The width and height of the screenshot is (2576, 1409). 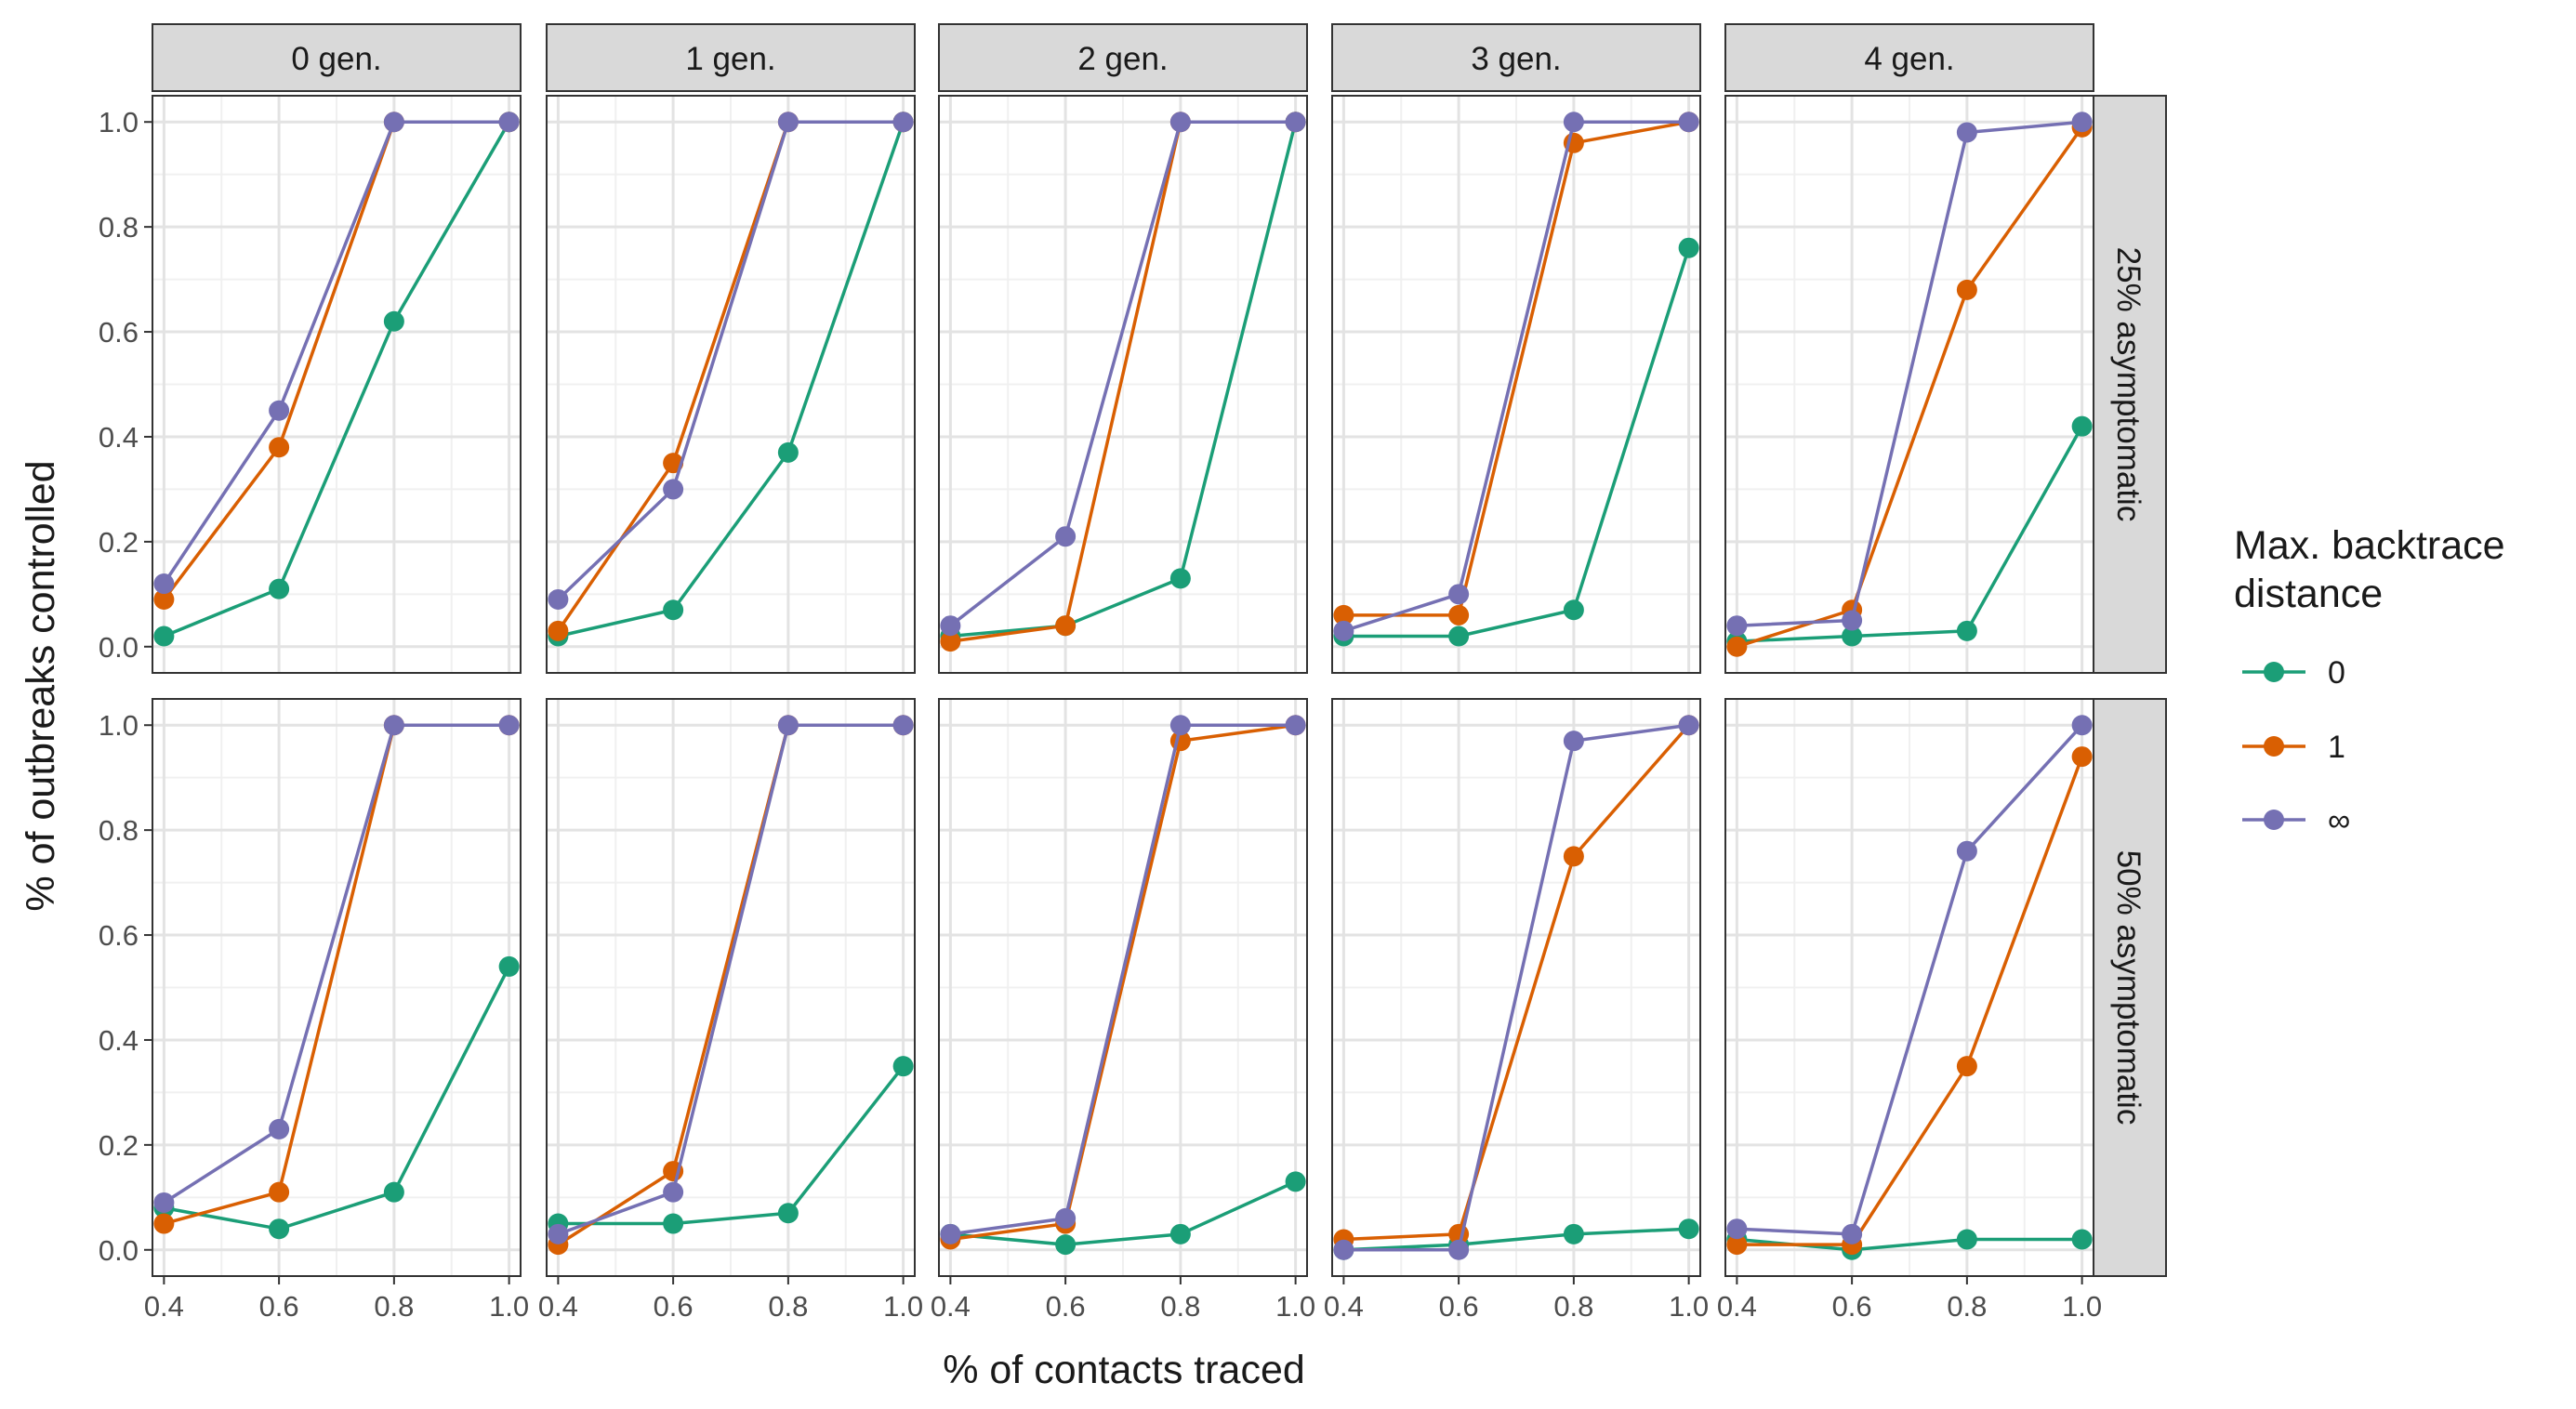 I want to click on y-tick-label: 0.2, so click(x=119, y=1145).